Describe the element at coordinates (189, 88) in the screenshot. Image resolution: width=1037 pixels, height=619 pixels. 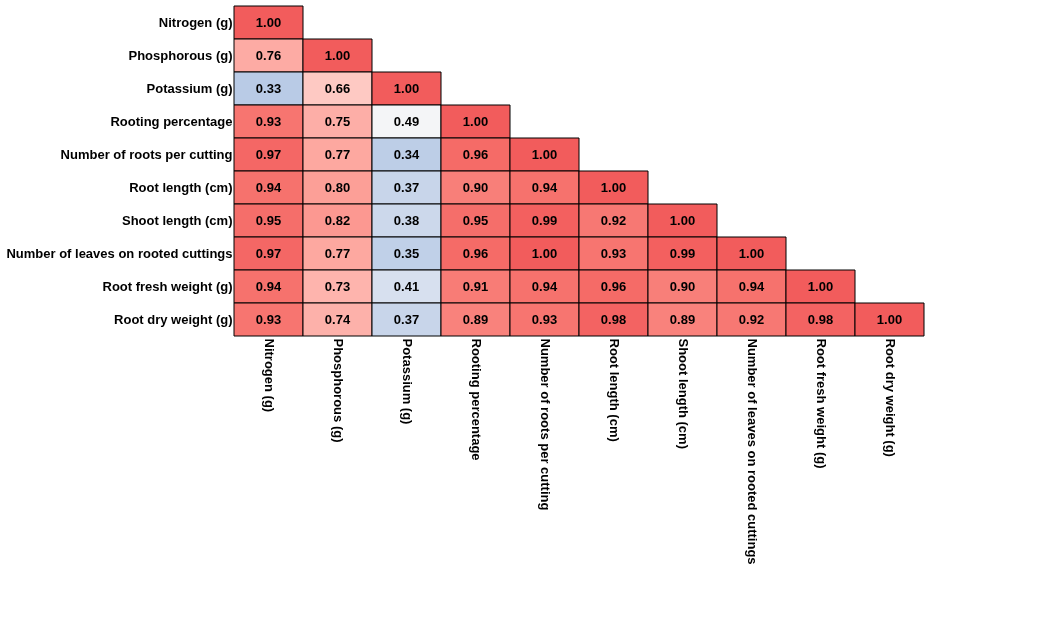
I see `y-tick-label: Potassium (g)` at that location.